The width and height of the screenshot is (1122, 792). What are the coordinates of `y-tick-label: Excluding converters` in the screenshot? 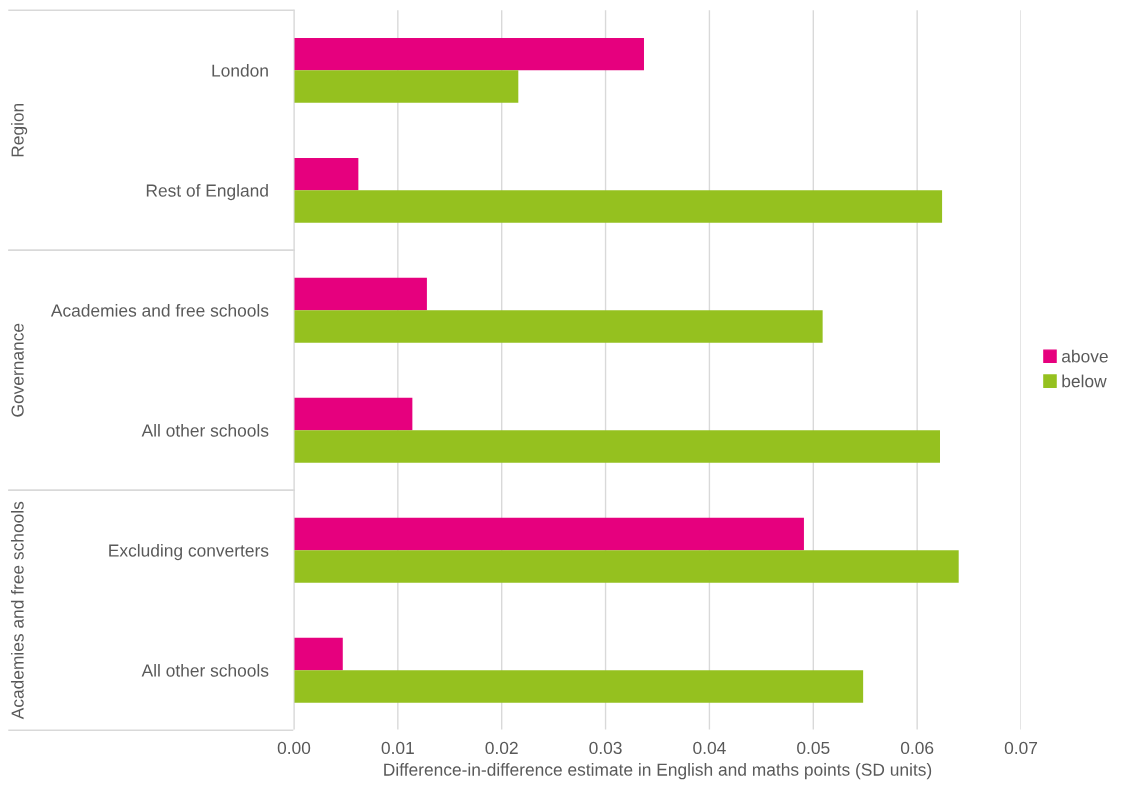 It's located at (189, 552).